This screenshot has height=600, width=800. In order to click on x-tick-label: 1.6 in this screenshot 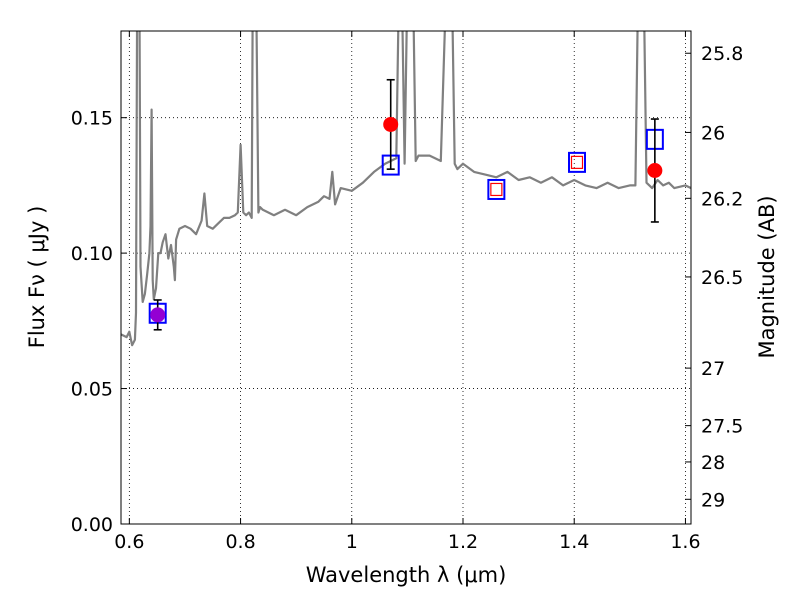, I will do `click(685, 542)`.